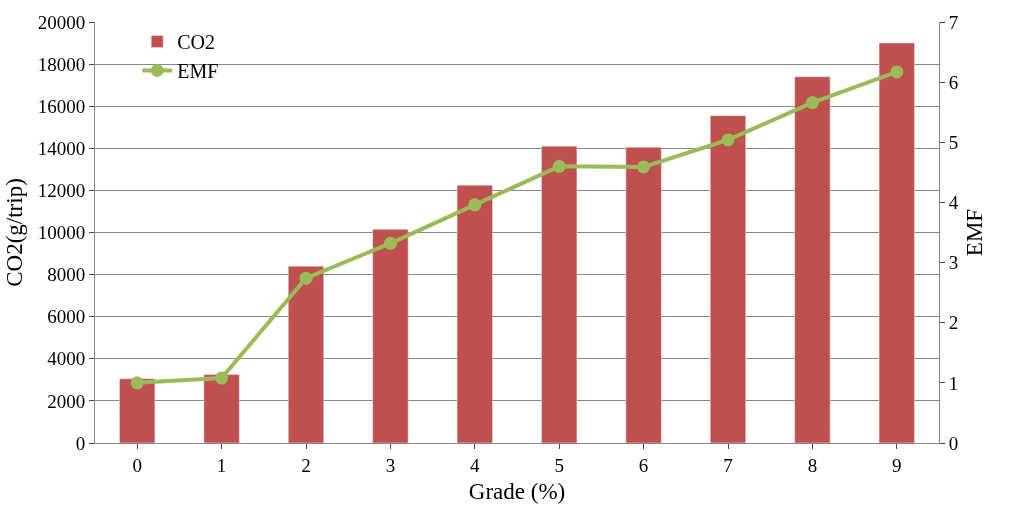 Image resolution: width=1019 pixels, height=512 pixels. Describe the element at coordinates (66, 401) in the screenshot. I see `y-tick-label: 2000` at that location.